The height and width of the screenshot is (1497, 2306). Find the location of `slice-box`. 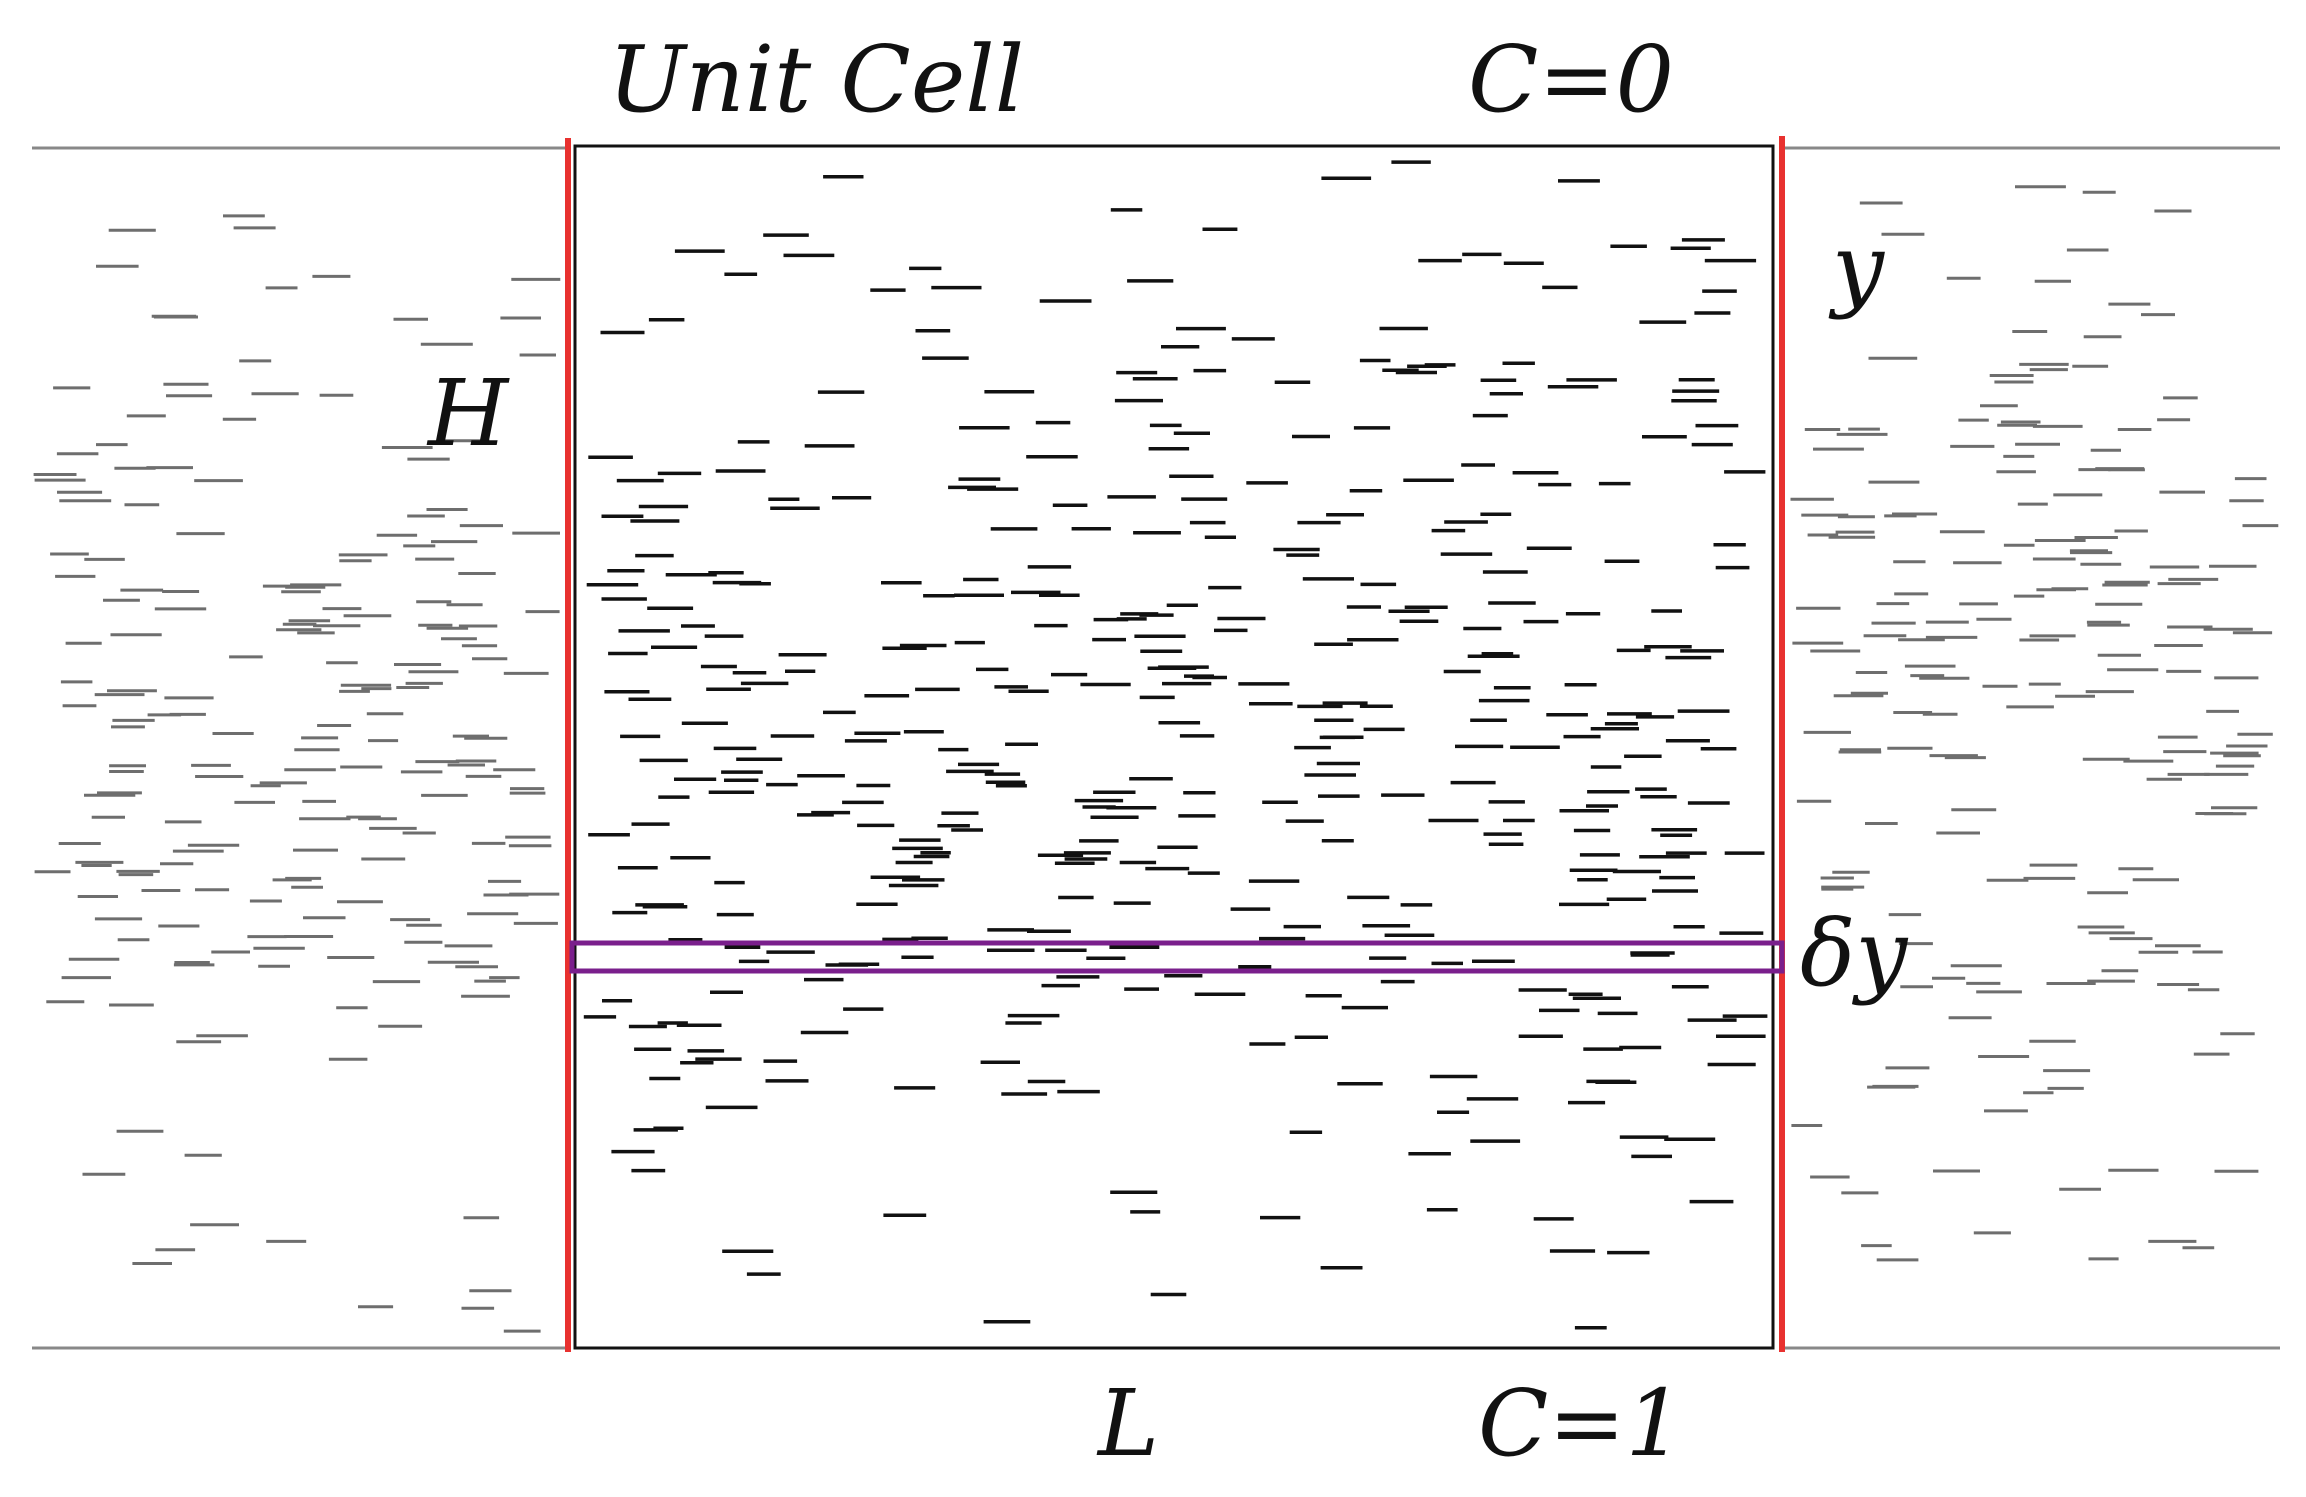

slice-box is located at coordinates (1177, 957).